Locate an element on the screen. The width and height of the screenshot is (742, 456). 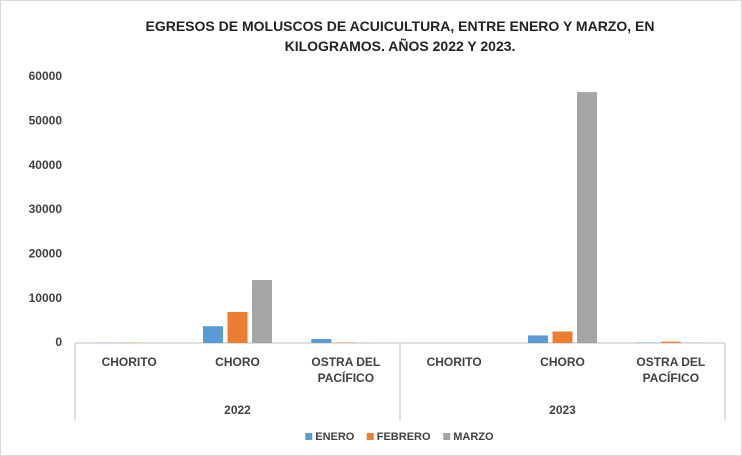
y-tick-label: 40000 is located at coordinates (46, 165).